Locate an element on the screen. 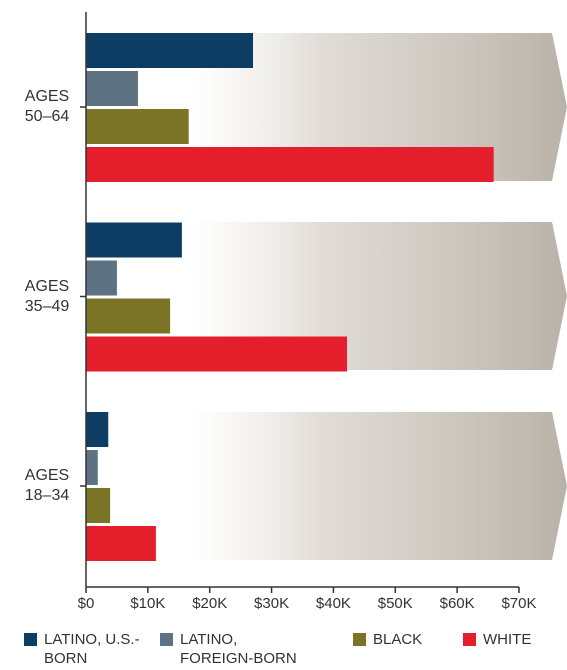 The image size is (567, 670). legend-label: LATINO, FOREIGN-BORN is located at coordinates (238, 649).